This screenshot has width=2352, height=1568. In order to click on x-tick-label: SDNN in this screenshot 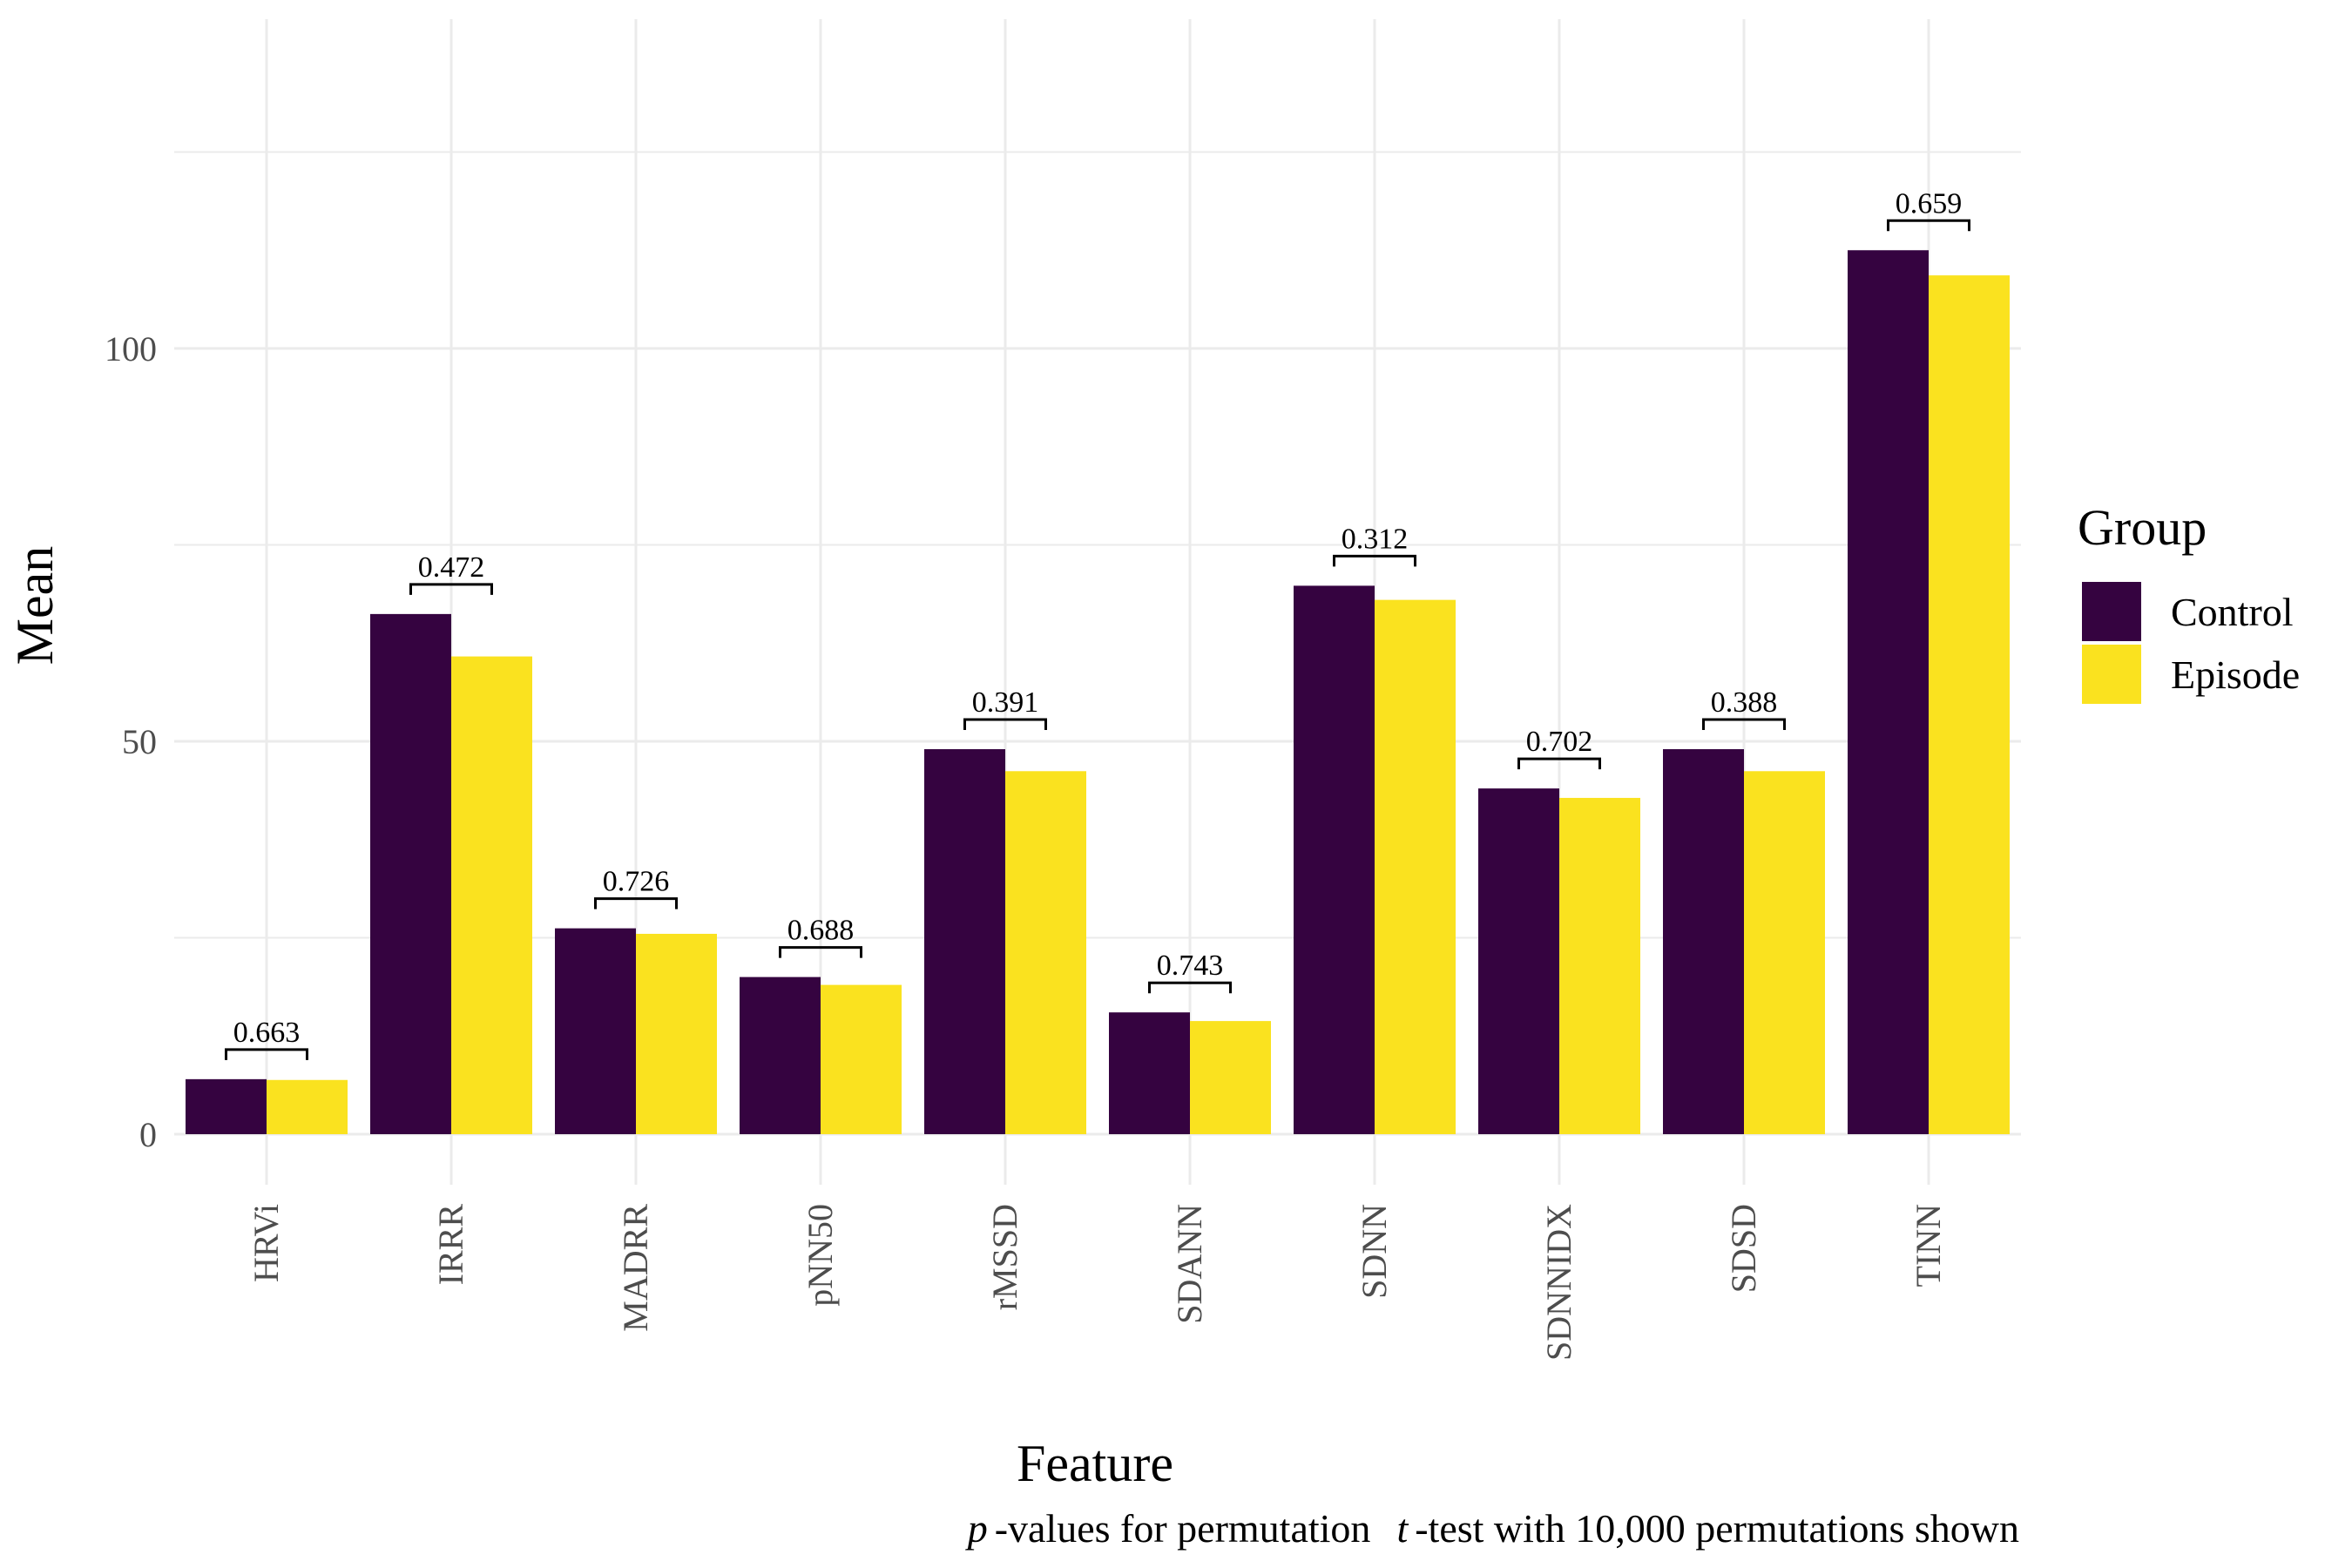, I will do `click(1374, 1251)`.